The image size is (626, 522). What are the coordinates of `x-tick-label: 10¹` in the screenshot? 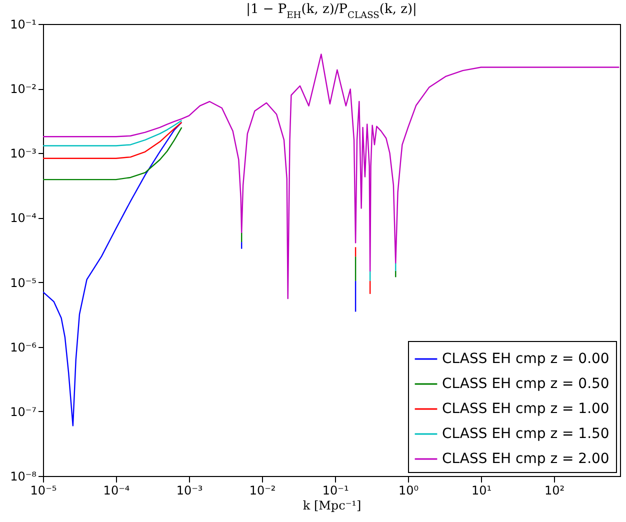 It's located at (482, 491).